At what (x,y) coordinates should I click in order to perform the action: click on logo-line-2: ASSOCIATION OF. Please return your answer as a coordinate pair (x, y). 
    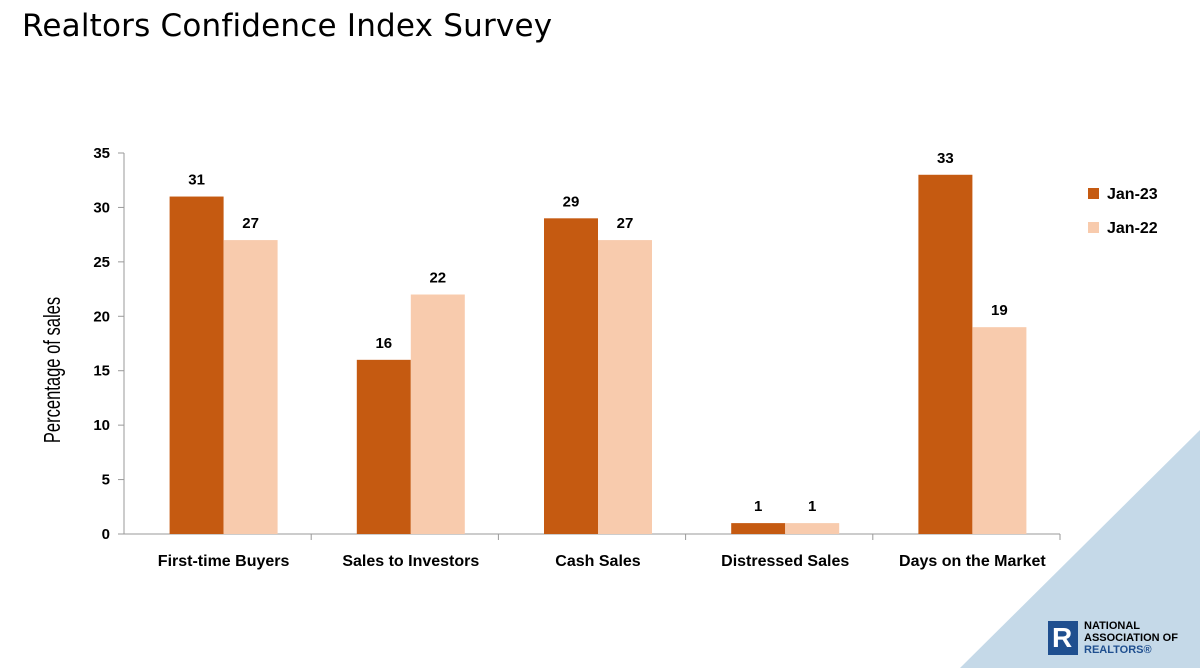
    Looking at the image, I should click on (1131, 638).